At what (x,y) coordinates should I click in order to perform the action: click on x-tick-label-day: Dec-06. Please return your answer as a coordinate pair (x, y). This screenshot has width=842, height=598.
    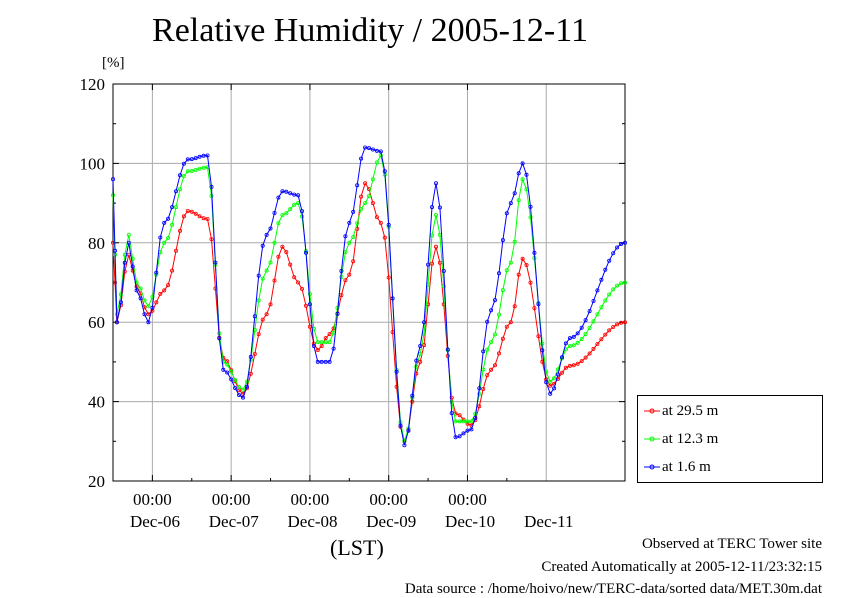
    Looking at the image, I should click on (155, 521).